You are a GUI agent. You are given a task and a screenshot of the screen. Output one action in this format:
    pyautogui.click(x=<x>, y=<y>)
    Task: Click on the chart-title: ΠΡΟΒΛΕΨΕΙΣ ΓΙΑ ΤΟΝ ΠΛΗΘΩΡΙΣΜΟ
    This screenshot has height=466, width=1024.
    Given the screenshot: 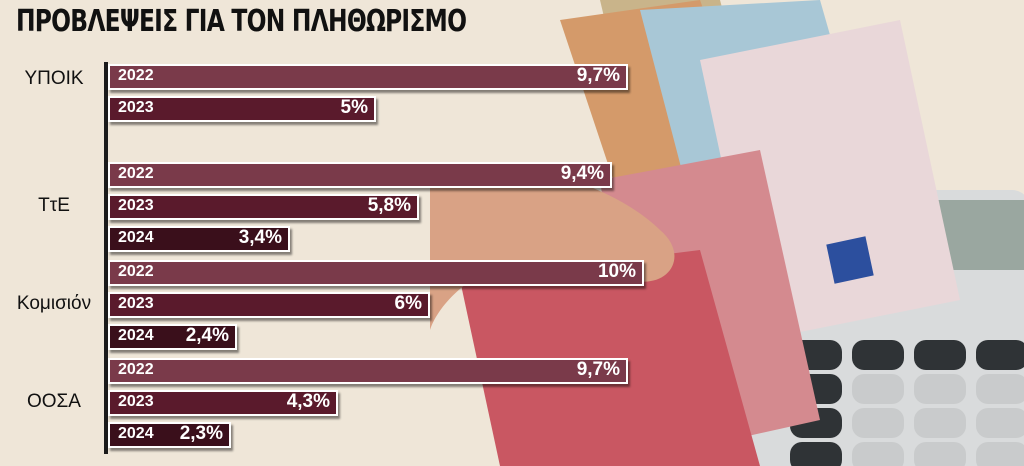 What is the action you would take?
    pyautogui.click(x=241, y=21)
    